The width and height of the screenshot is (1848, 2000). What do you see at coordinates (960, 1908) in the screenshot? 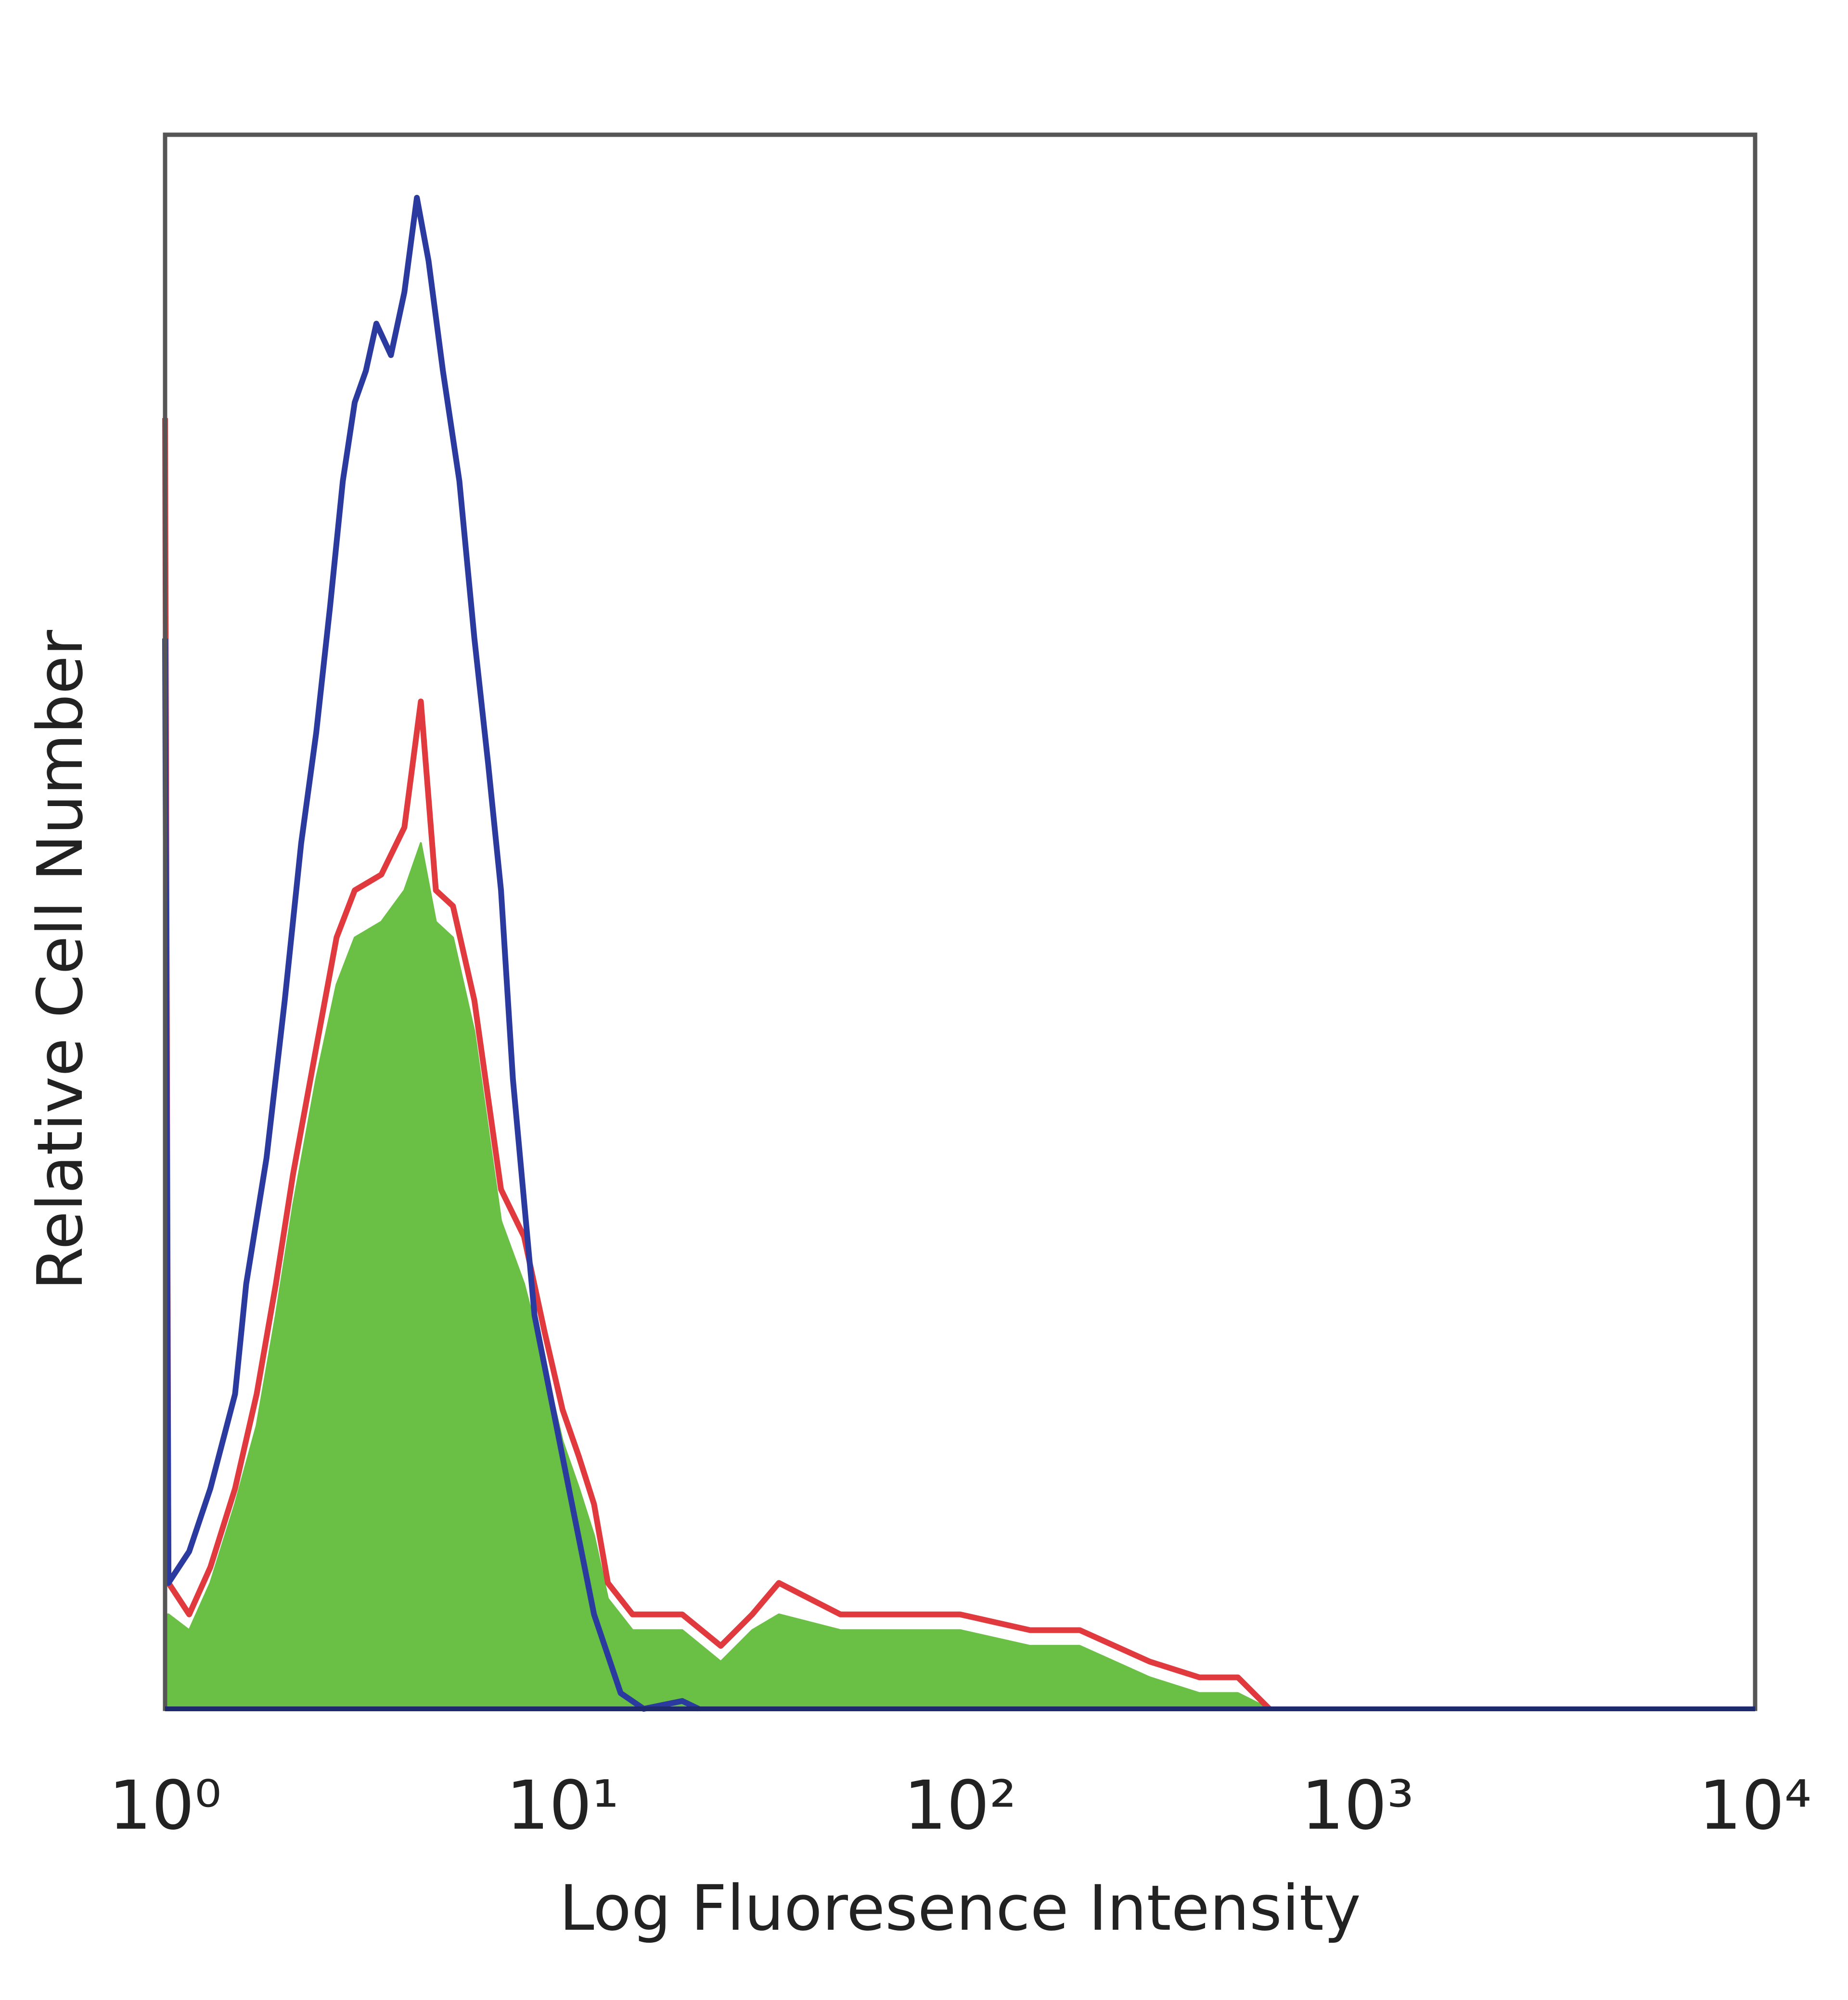
I see `x-axis-label: Log Fluoresence Intensity` at bounding box center [960, 1908].